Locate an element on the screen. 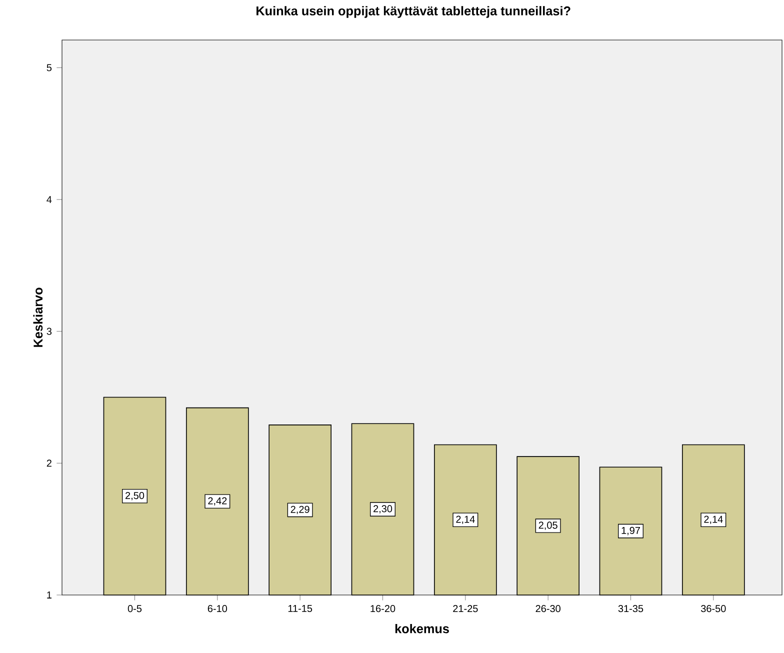 The image size is (784, 653). x-tick-label: 36-50 is located at coordinates (713, 608).